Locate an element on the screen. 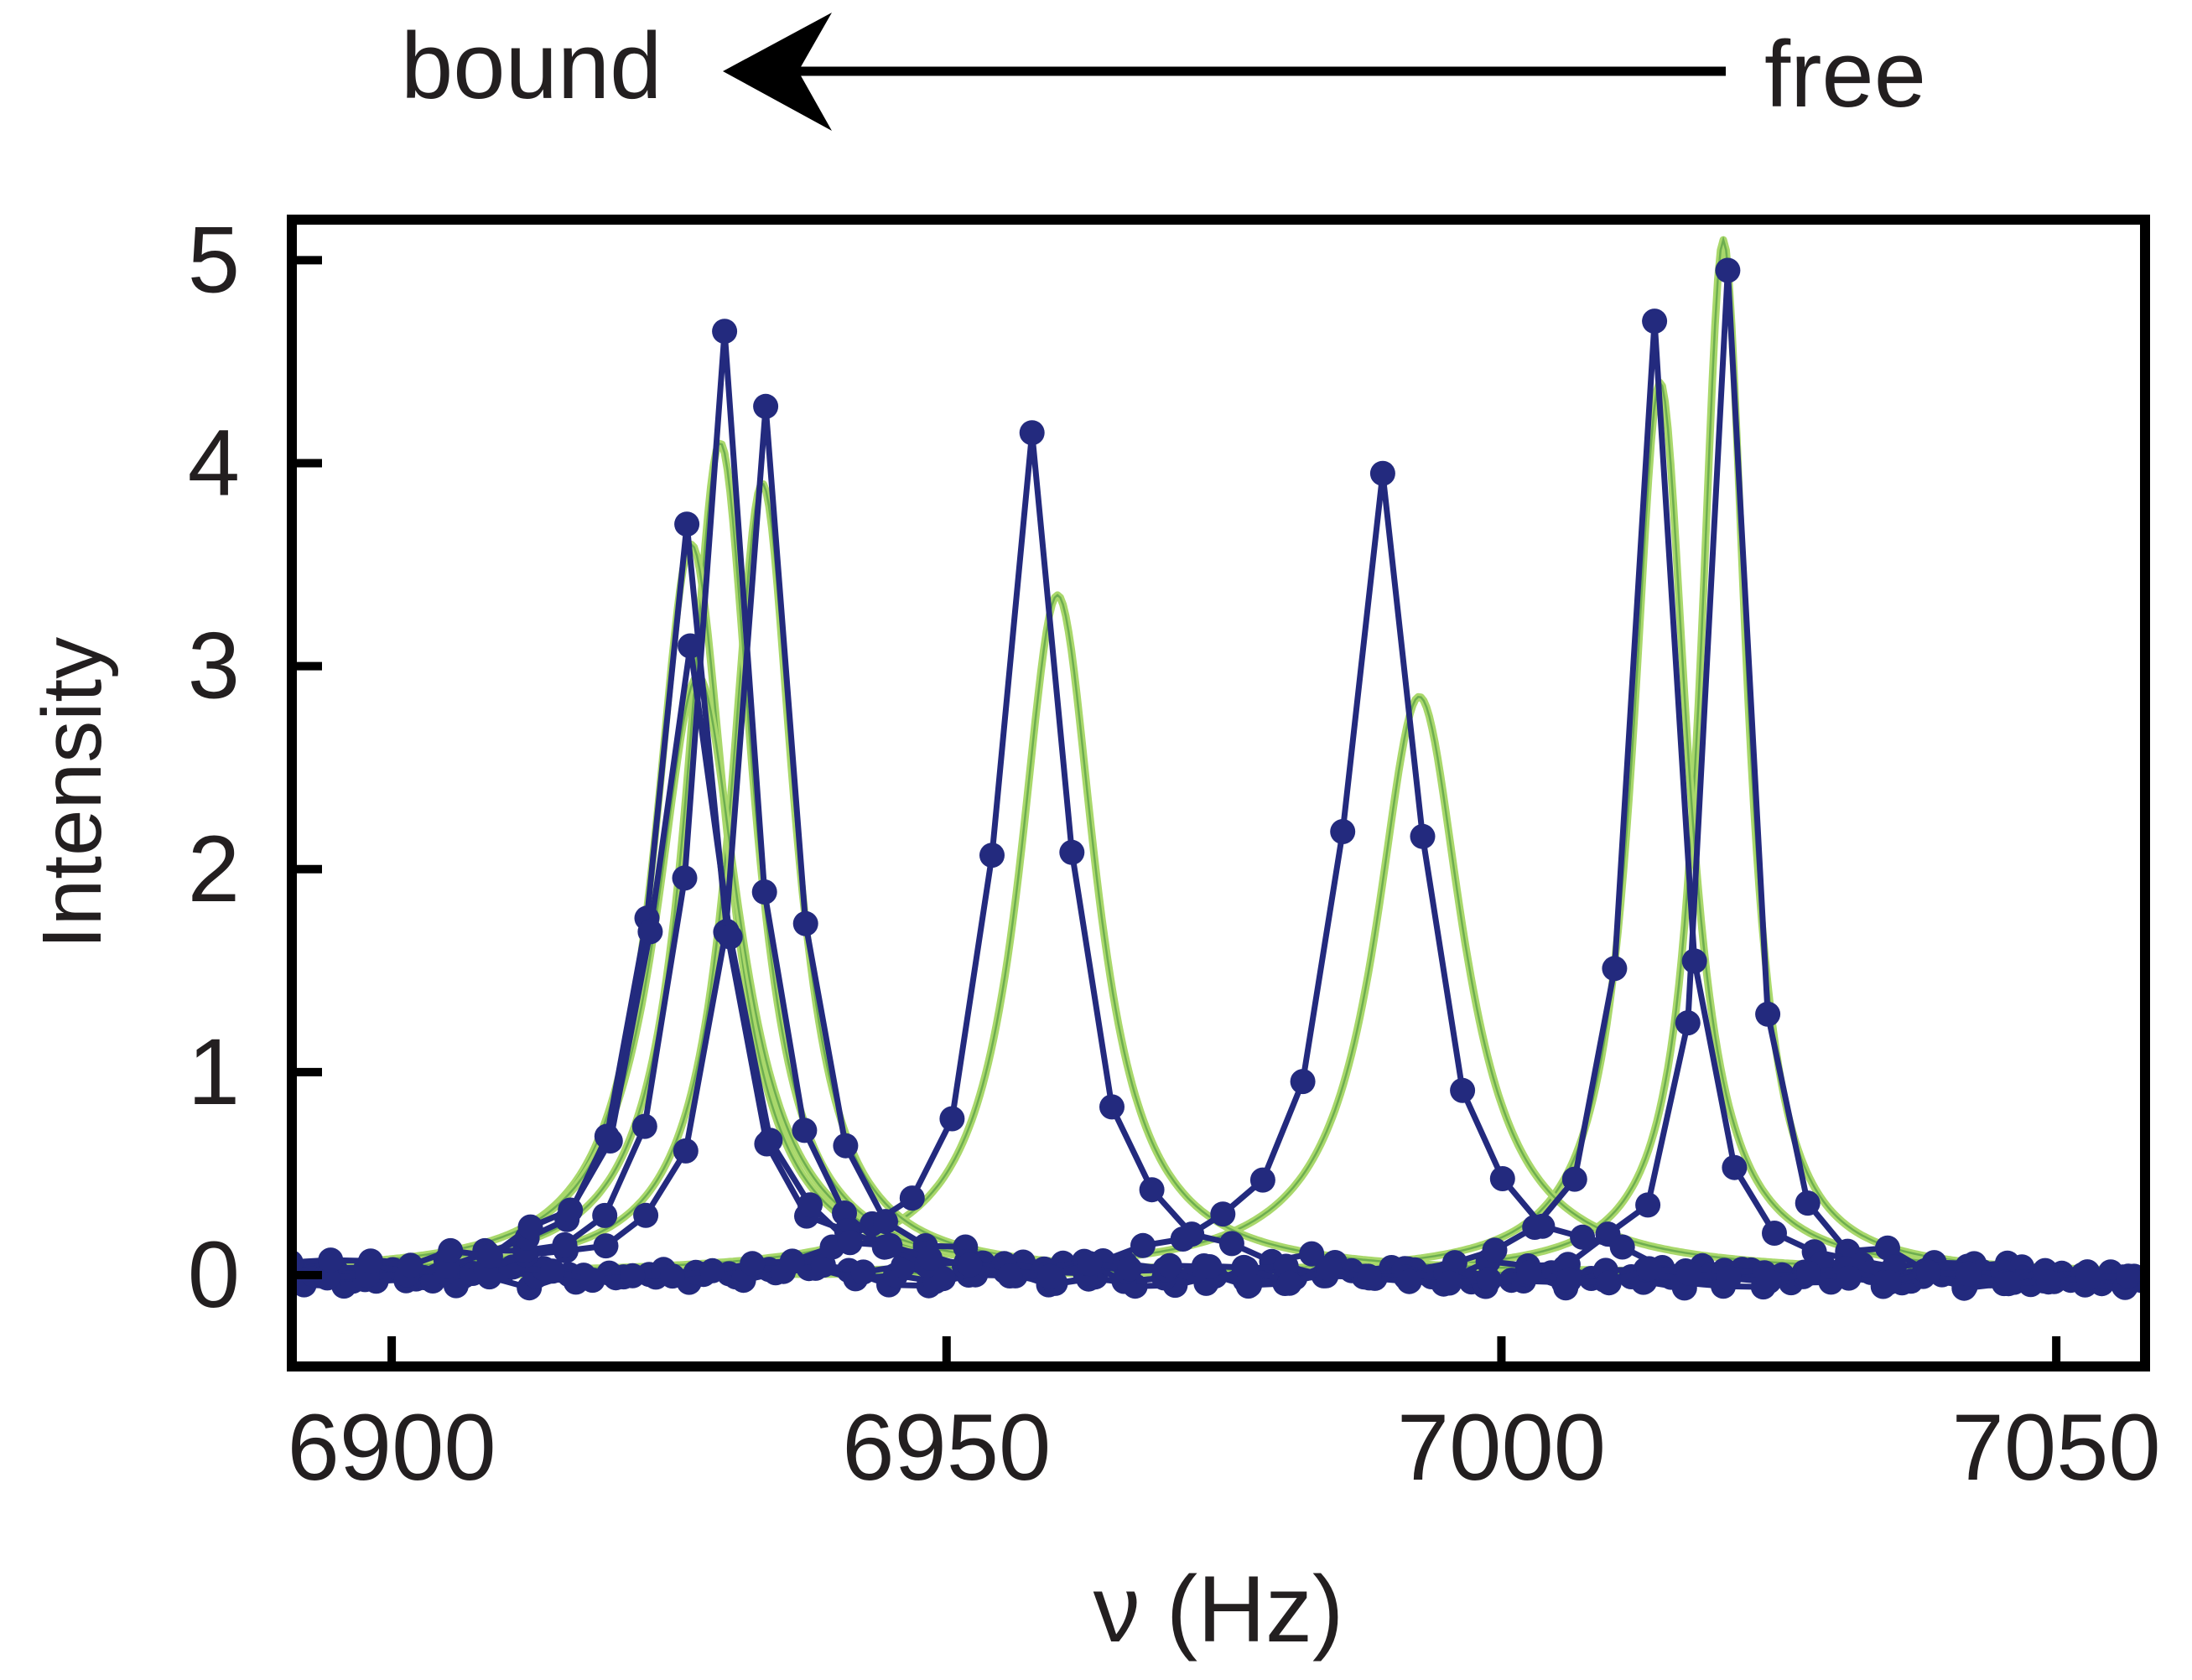 The image size is (2192, 1680). y-tick-label: 4 is located at coordinates (214, 463).